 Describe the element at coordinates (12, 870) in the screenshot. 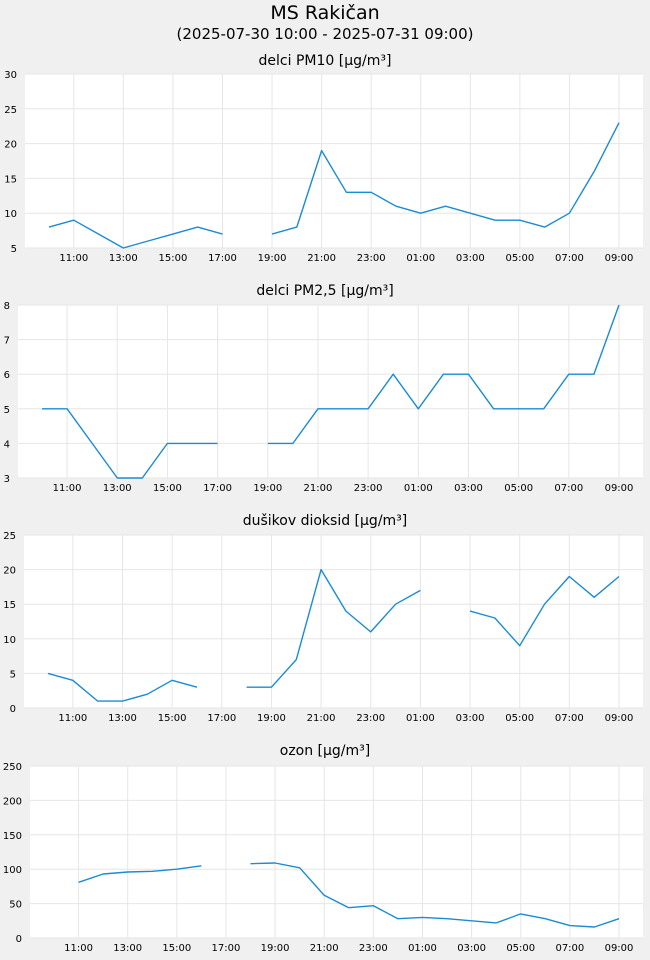

I see `y-tick-label: 100` at that location.